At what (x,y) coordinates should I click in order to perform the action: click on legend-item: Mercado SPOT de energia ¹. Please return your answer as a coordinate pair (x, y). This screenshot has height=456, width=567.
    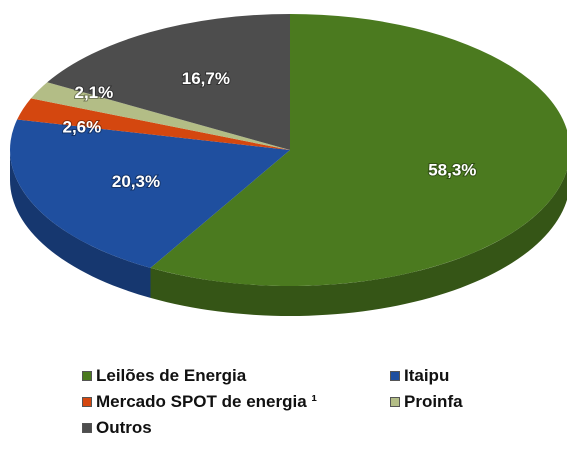
    Looking at the image, I should click on (236, 402).